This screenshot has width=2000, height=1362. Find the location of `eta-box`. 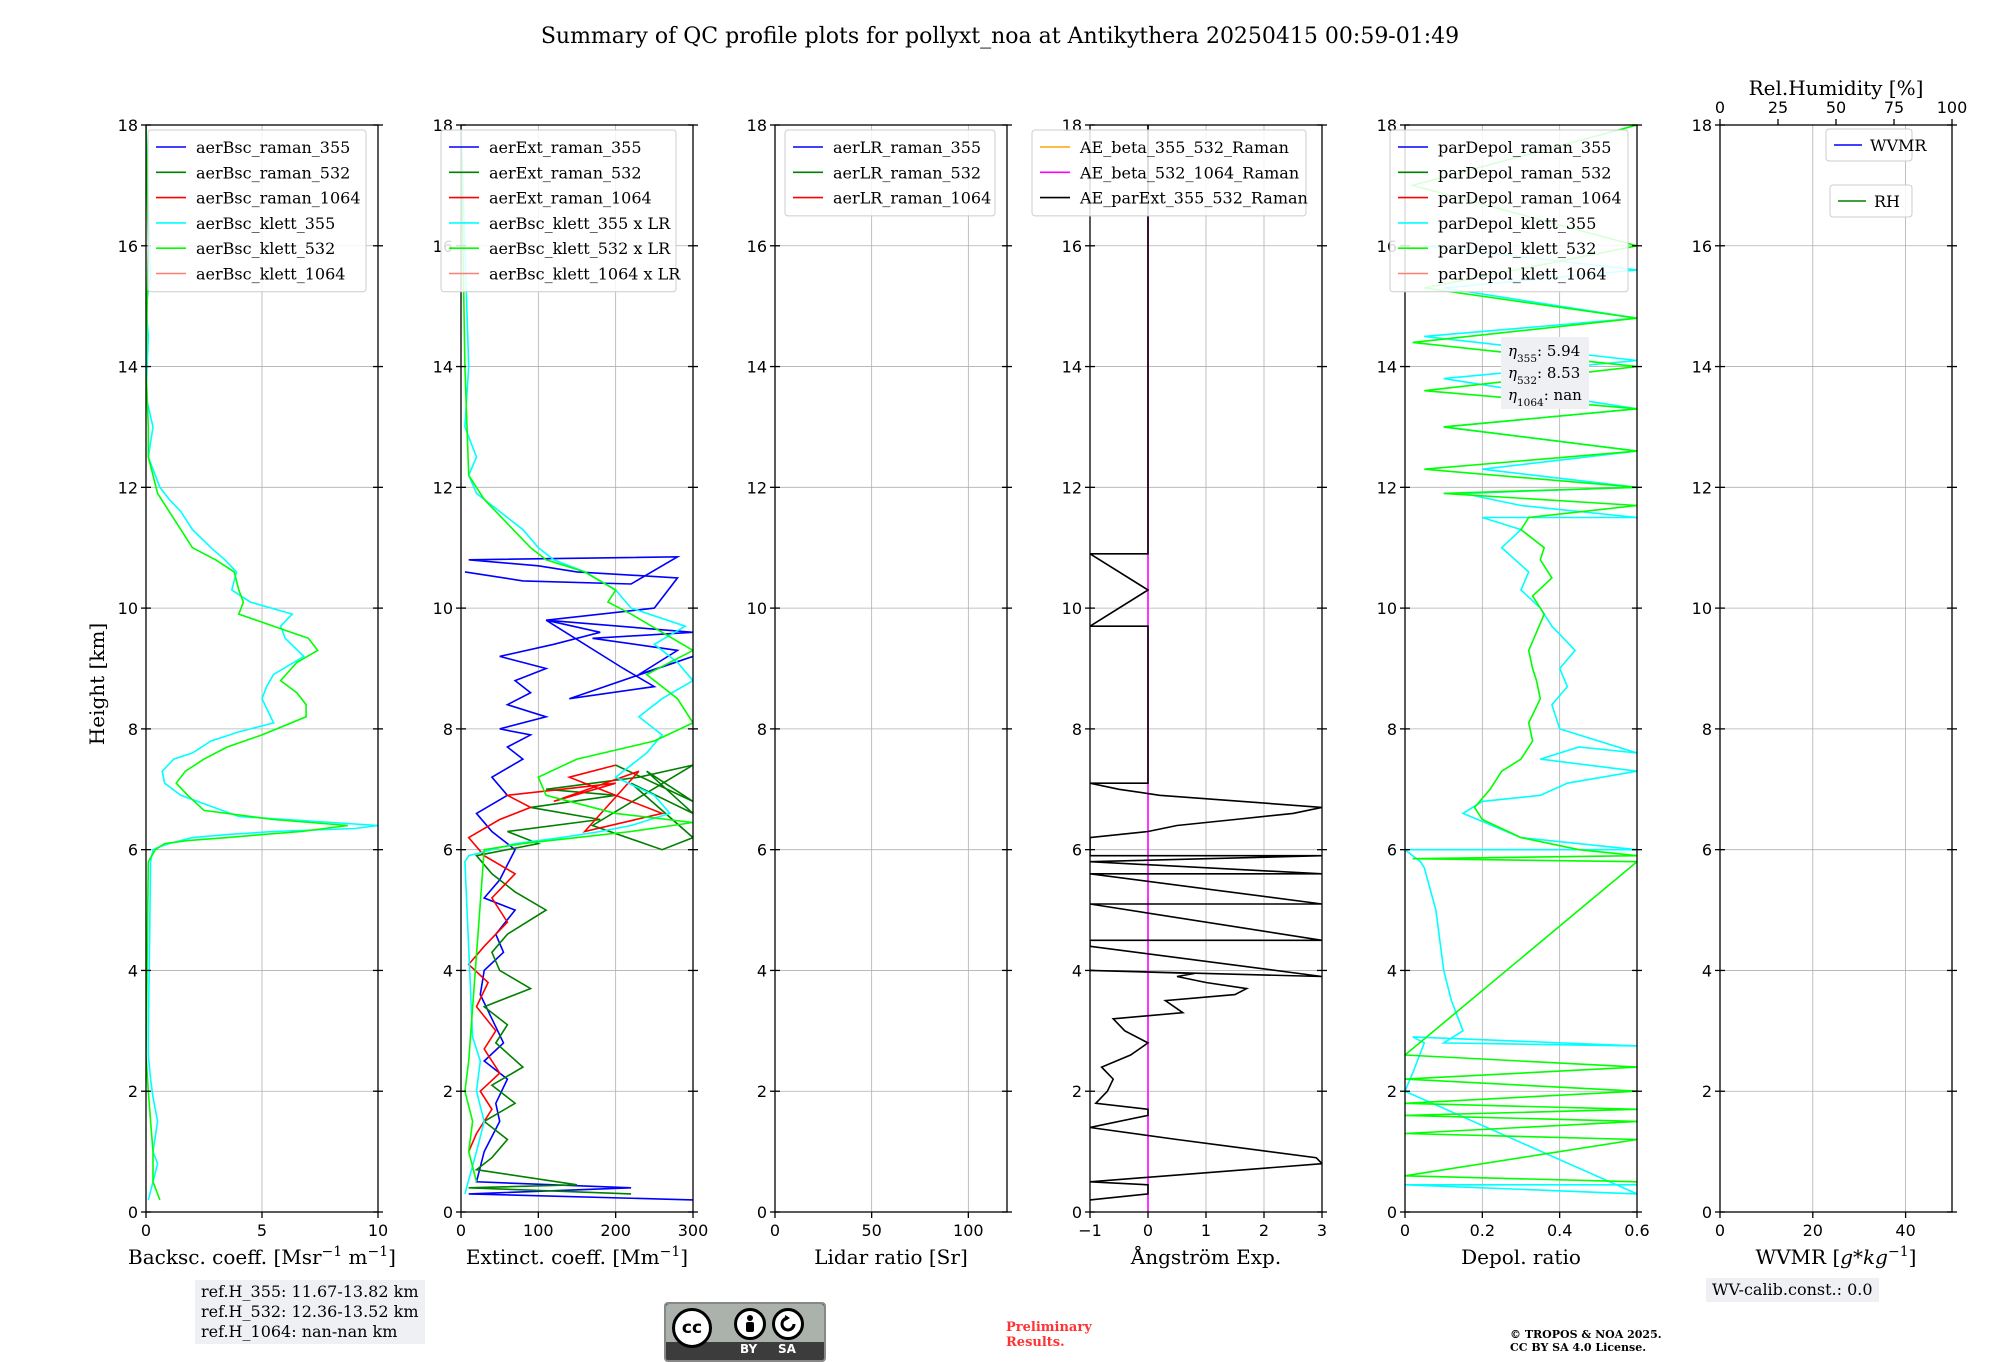

eta-box is located at coordinates (1545, 373).